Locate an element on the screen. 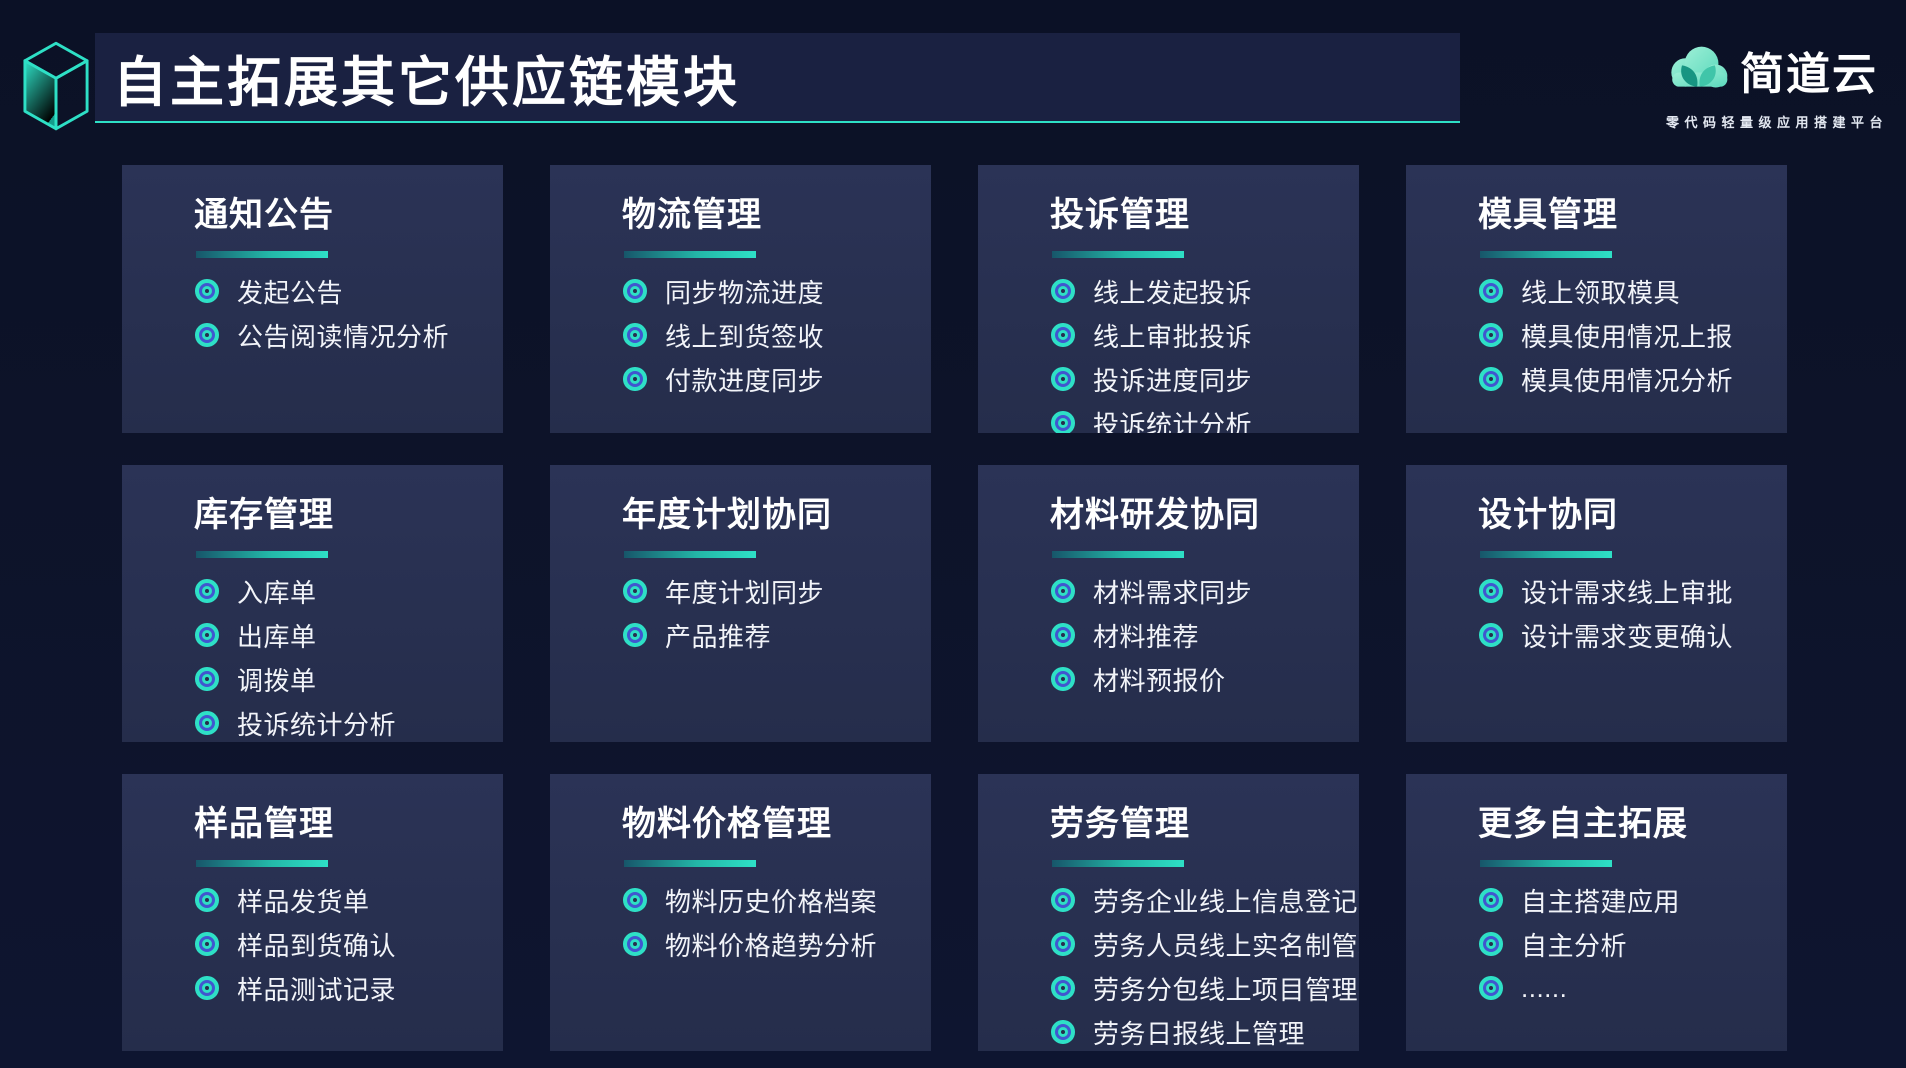 Image resolution: width=1906 pixels, height=1068 pixels. module-card: 物料价格管理 物料历史价格档案 物料价格趋势分析 is located at coordinates (740, 912).